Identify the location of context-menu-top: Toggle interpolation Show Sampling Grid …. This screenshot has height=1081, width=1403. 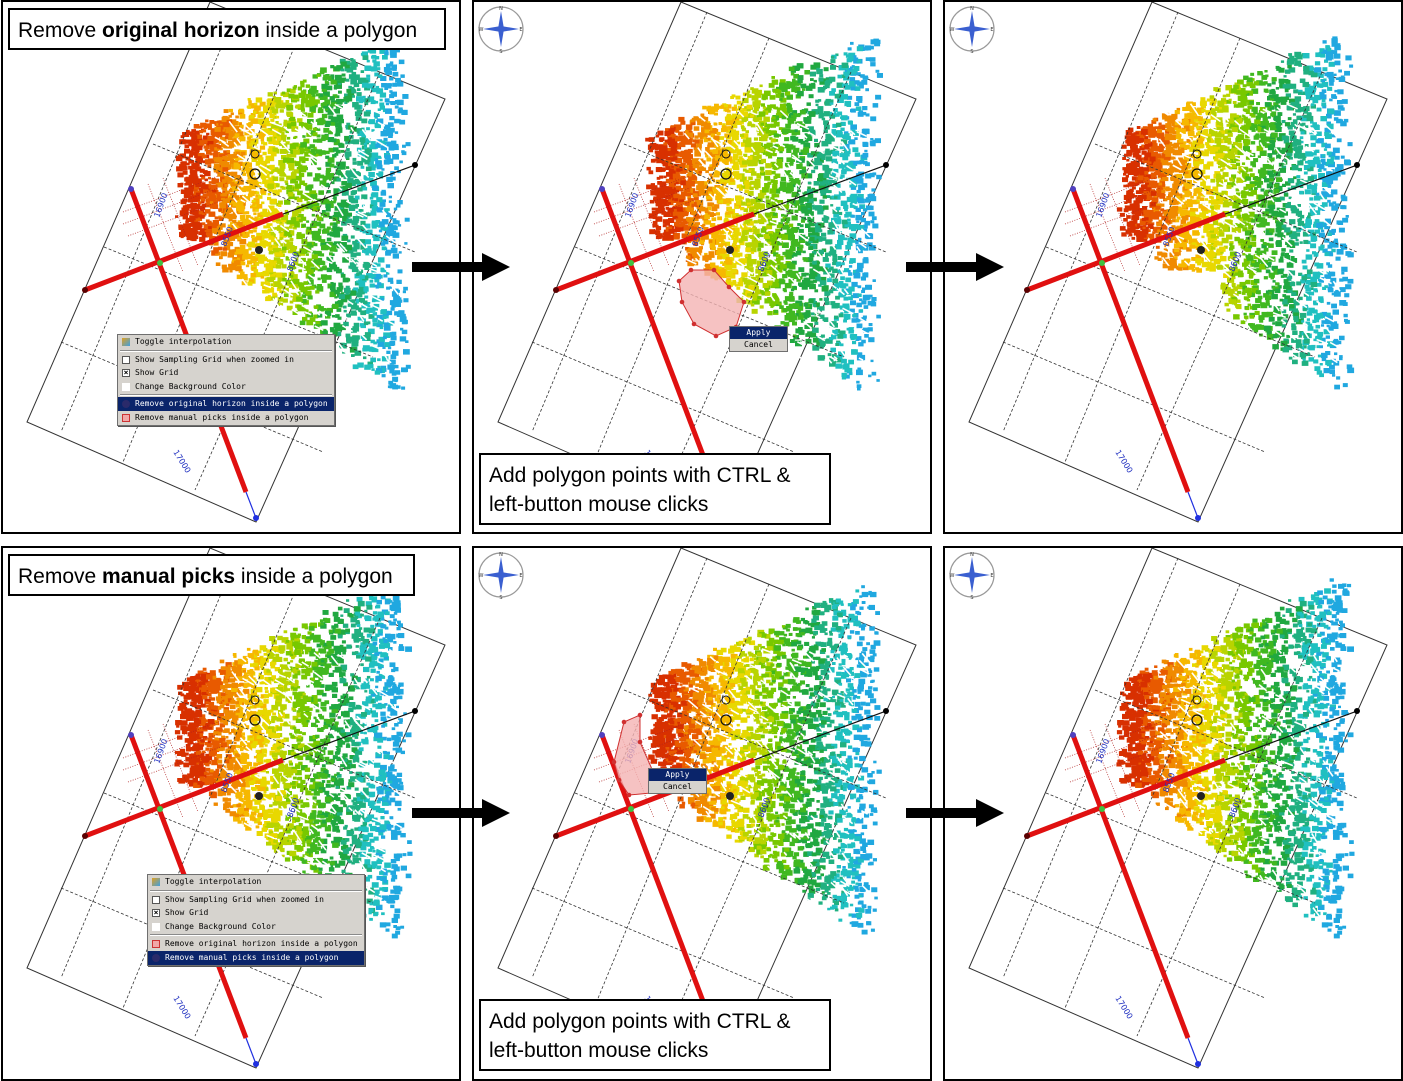
(226, 380).